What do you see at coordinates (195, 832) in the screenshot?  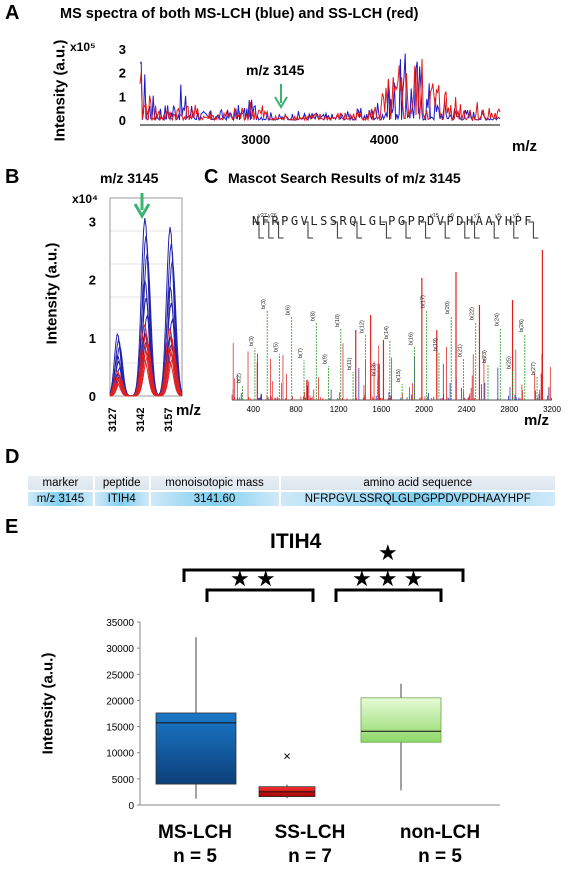 I see `group-name-ms-lch: MS-LCH` at bounding box center [195, 832].